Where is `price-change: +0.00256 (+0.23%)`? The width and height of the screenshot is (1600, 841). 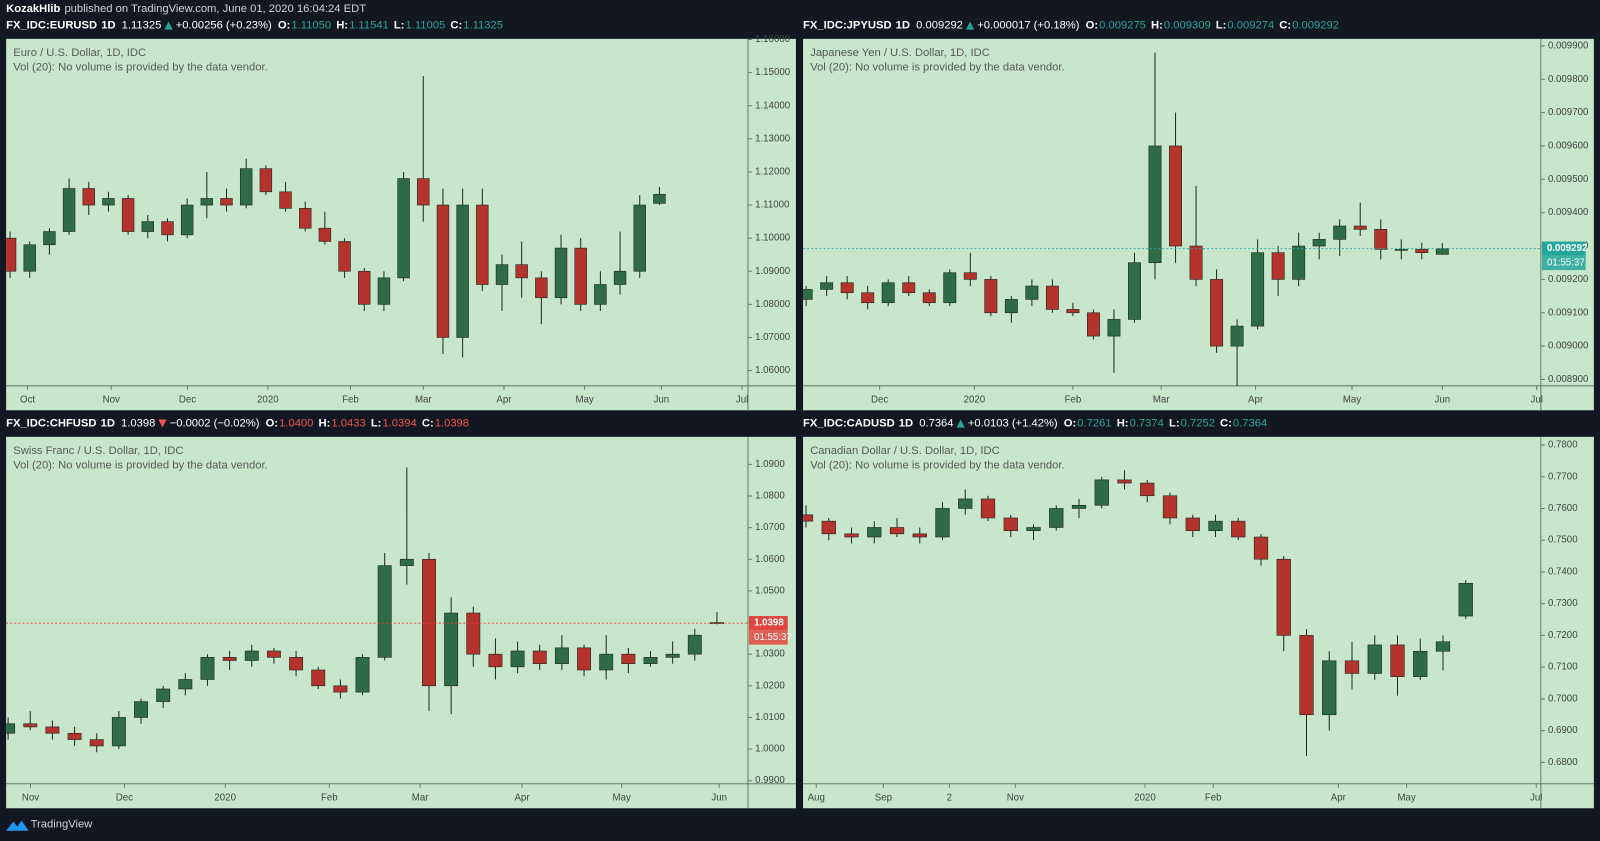 price-change: +0.00256 (+0.23%) is located at coordinates (224, 26).